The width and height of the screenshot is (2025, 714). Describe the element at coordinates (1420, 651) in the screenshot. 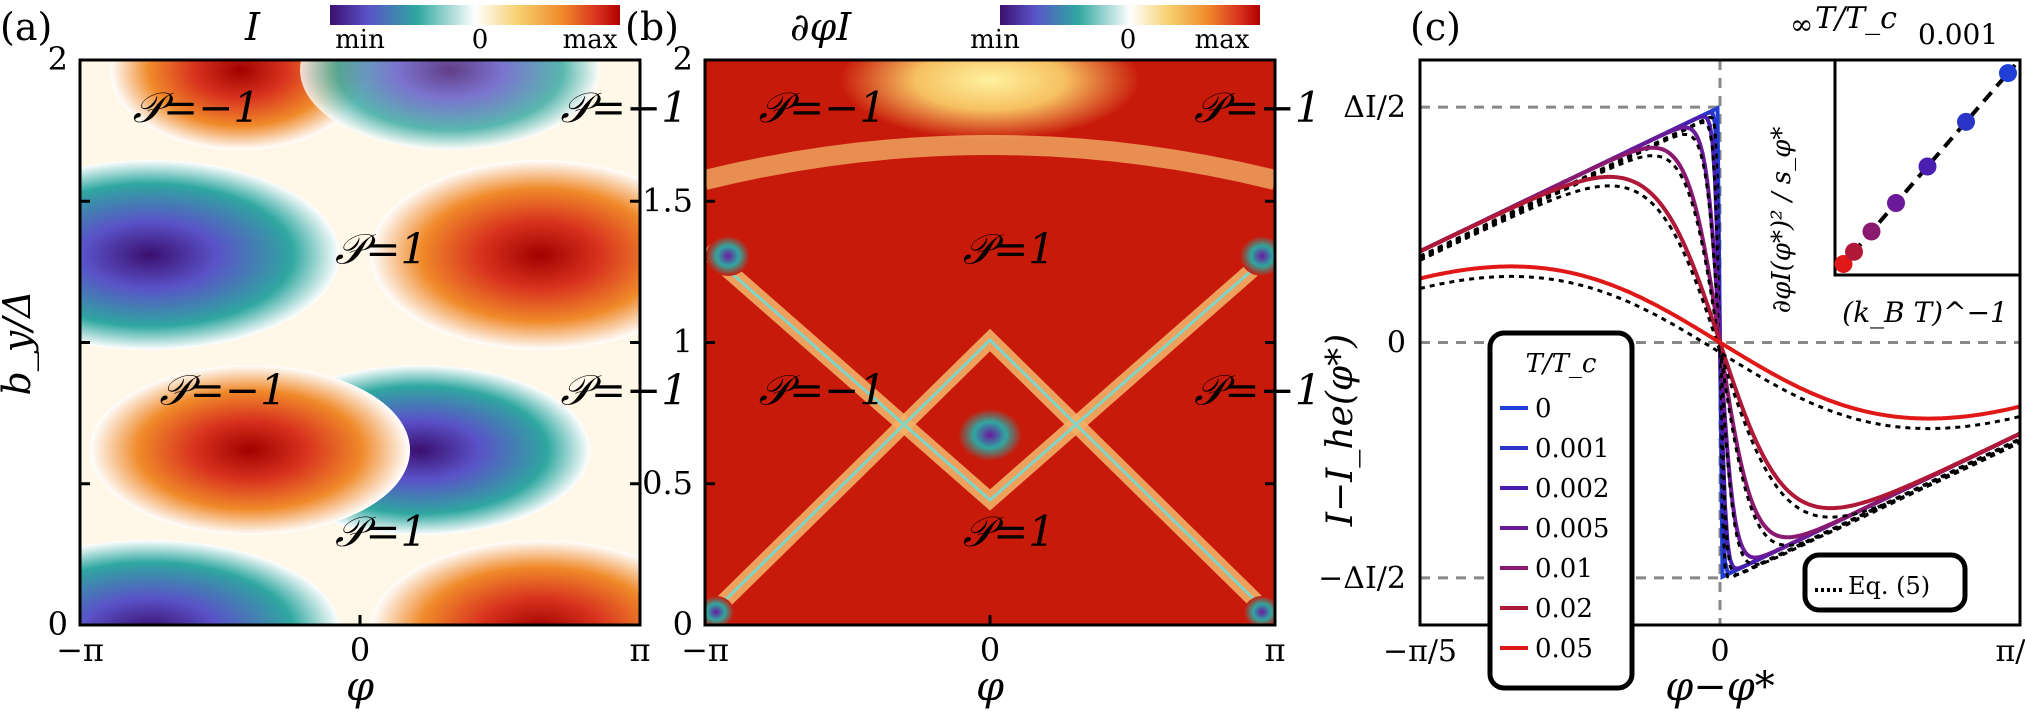

I see `x-tick-label: −π/5` at that location.